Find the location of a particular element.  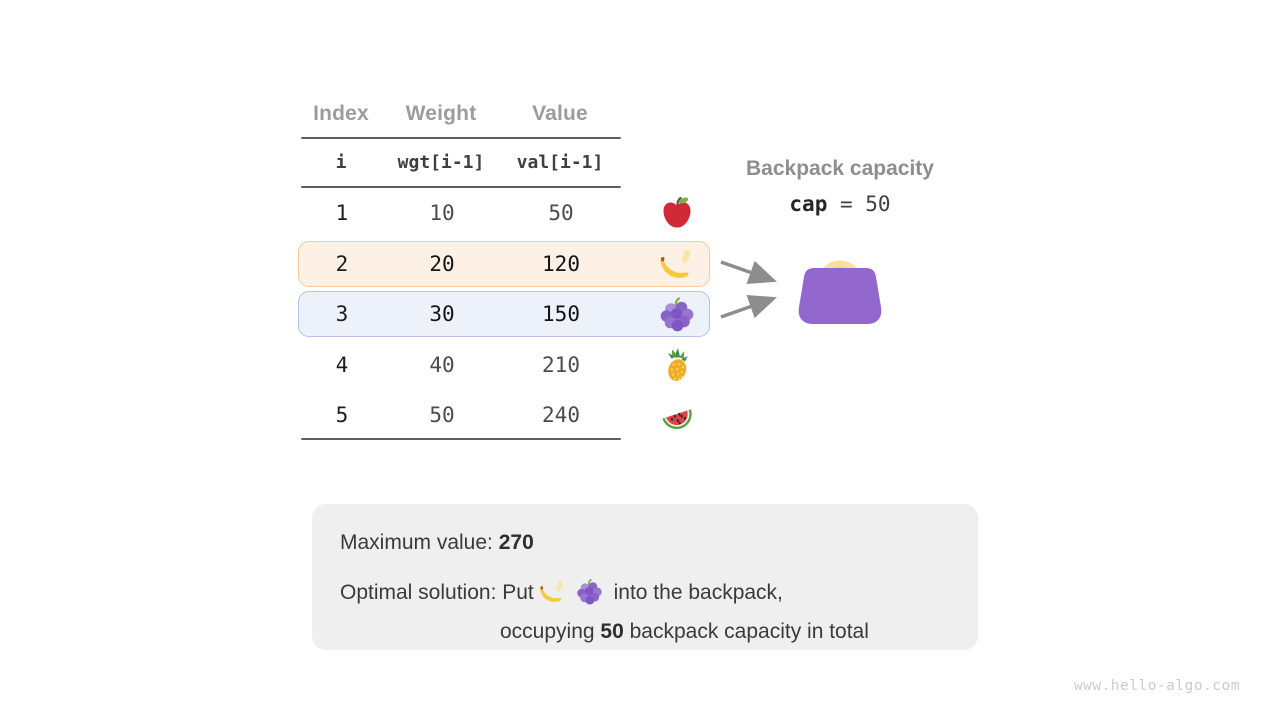

capacity-variable: cap is located at coordinates (808, 204).